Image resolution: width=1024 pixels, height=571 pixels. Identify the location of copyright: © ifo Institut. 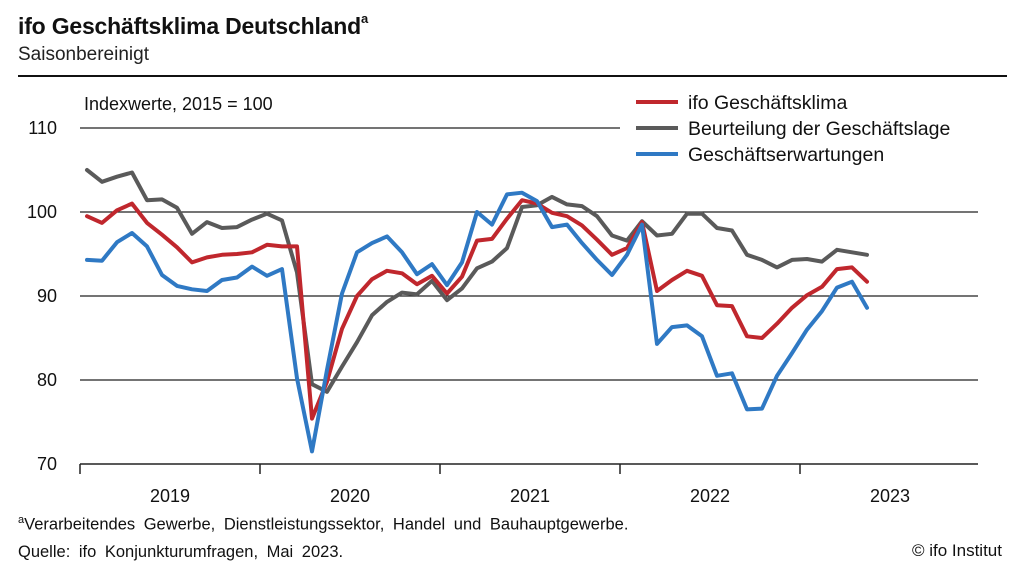
(956, 550).